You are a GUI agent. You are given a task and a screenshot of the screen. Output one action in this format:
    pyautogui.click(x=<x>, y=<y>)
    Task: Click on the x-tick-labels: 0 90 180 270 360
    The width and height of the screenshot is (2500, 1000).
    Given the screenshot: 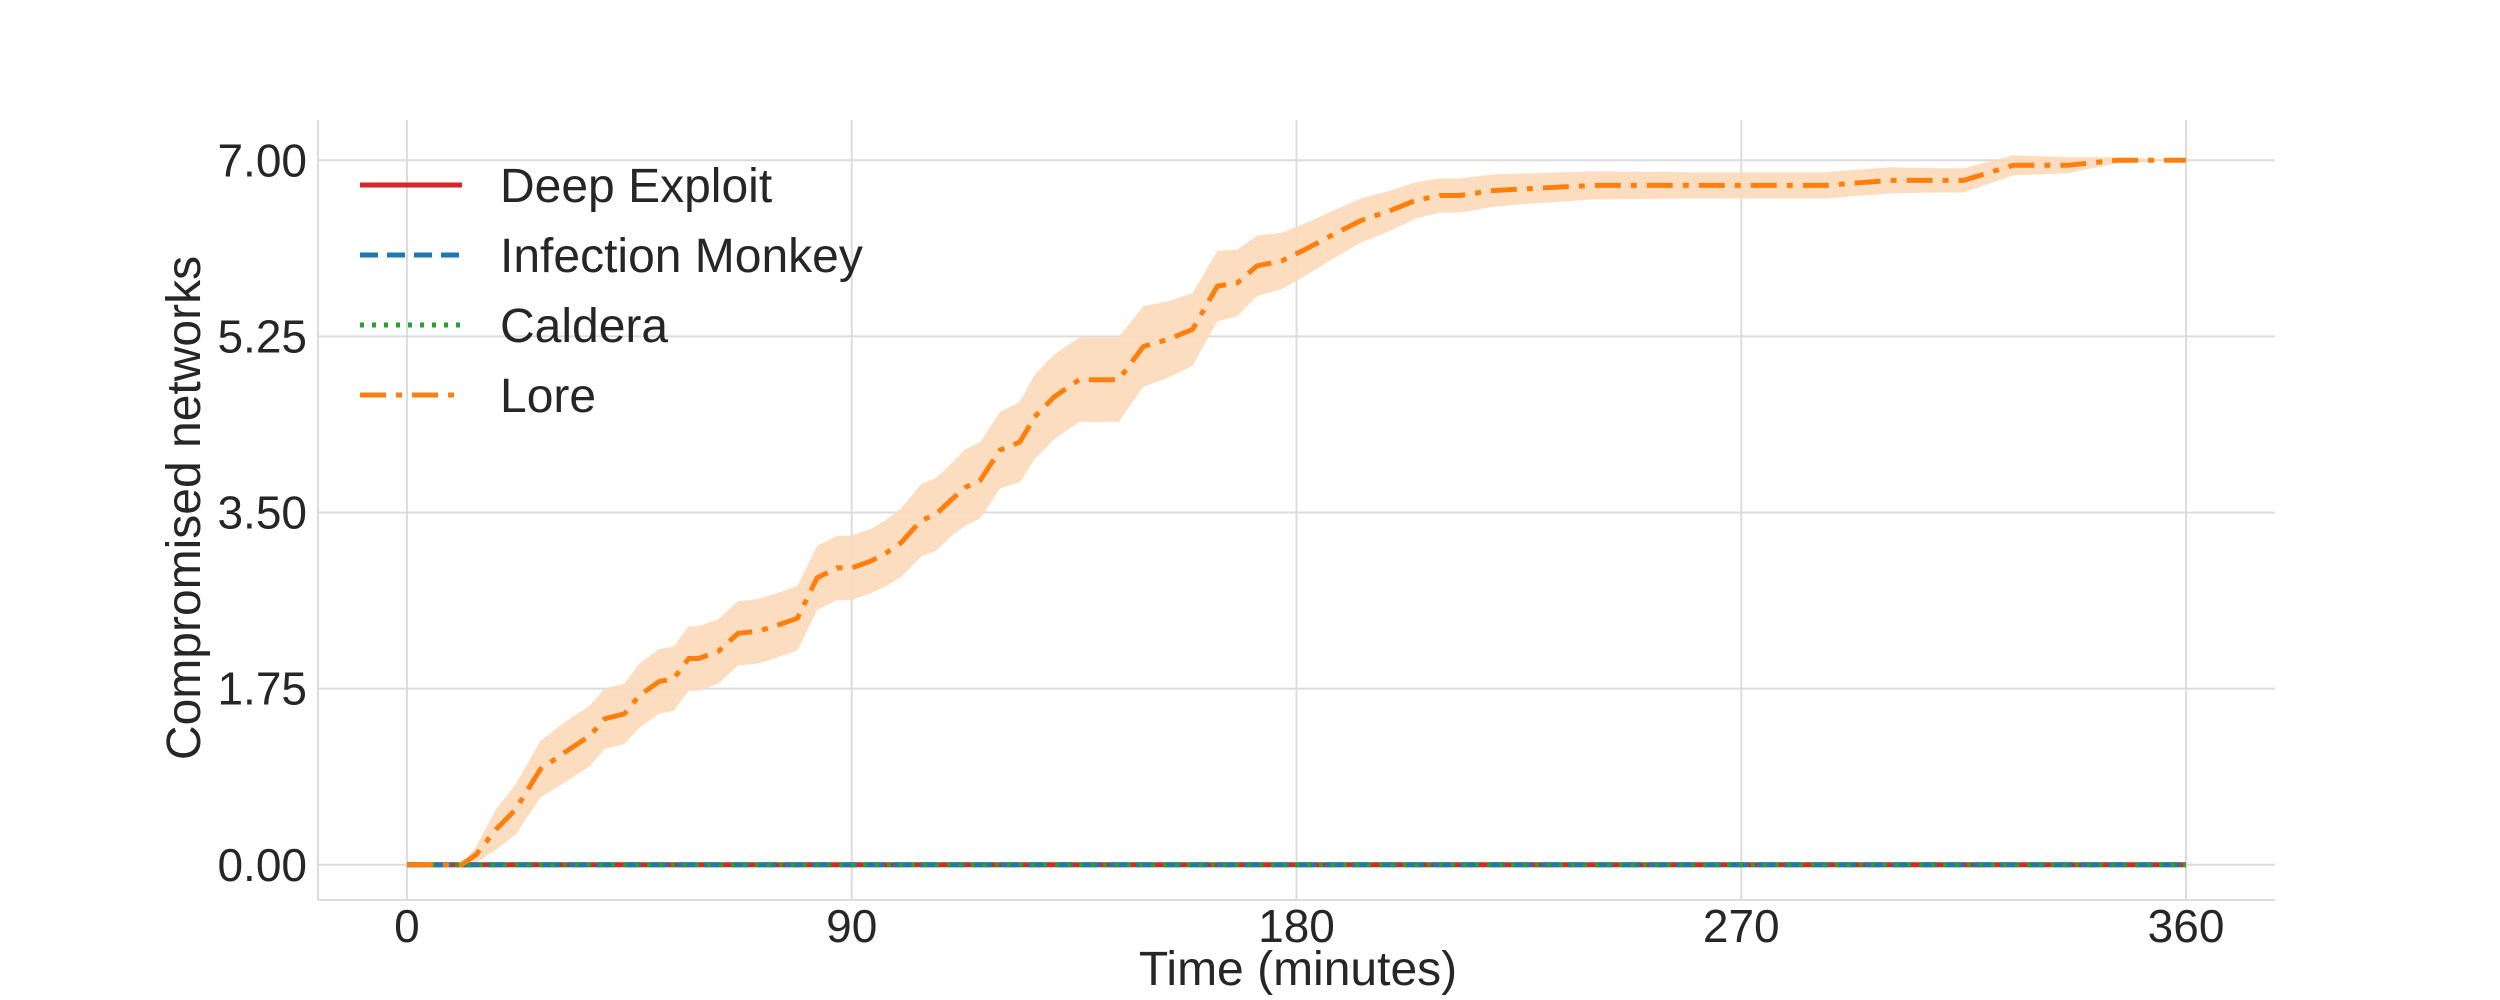 What is the action you would take?
    pyautogui.click(x=1309, y=926)
    